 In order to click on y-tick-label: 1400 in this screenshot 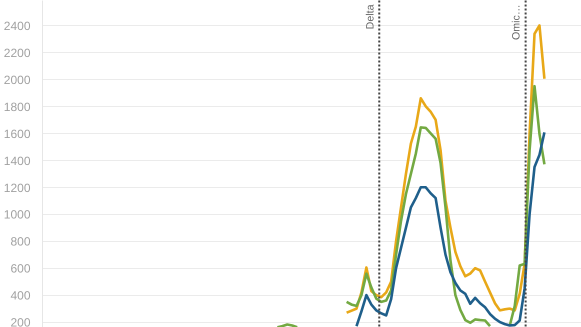, I will do `click(17, 161)`.